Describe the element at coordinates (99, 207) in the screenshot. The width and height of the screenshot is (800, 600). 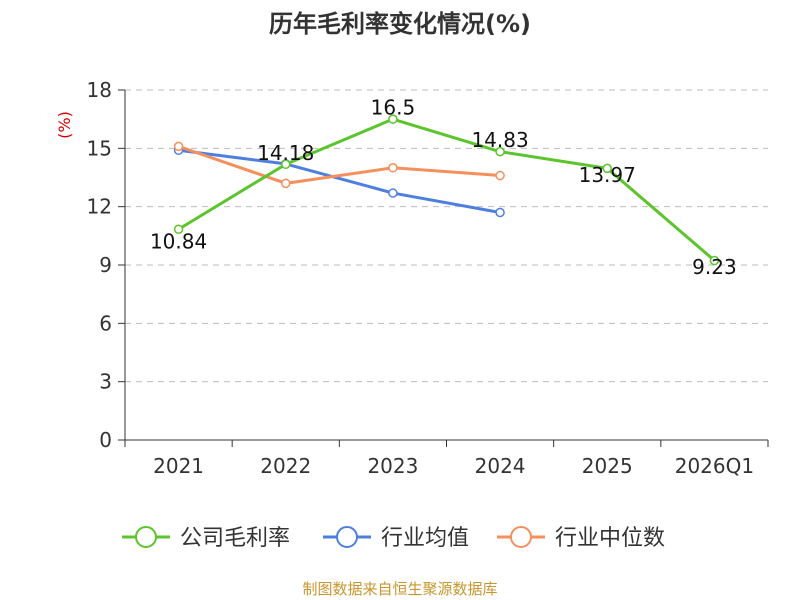
I see `y-tick-label: 12` at that location.